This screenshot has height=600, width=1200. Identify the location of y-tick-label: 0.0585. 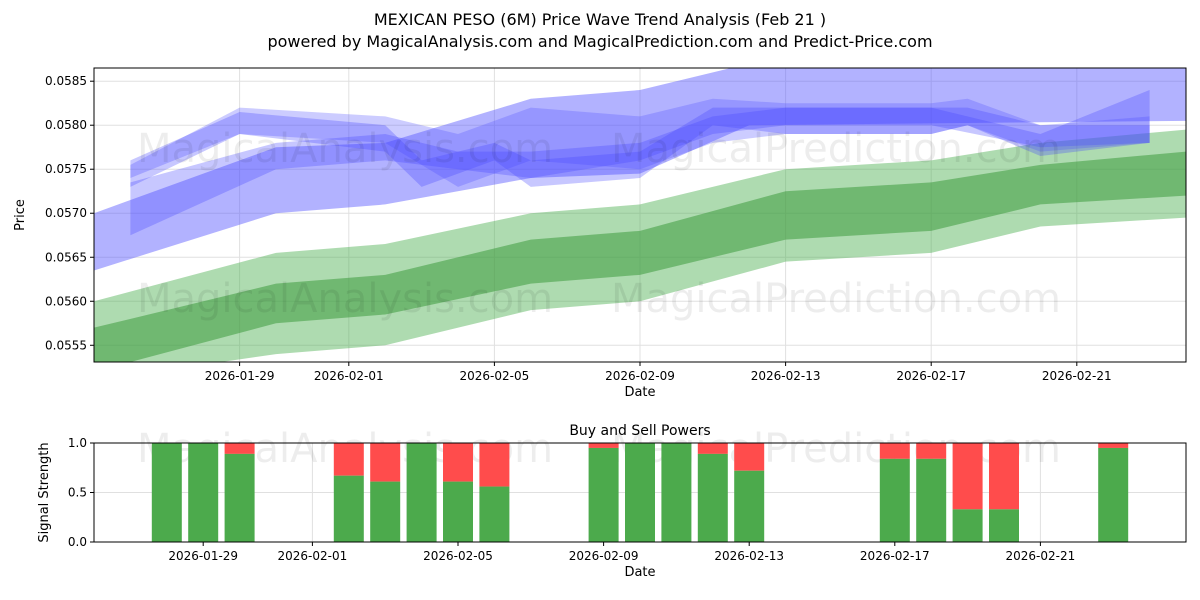
(66, 81).